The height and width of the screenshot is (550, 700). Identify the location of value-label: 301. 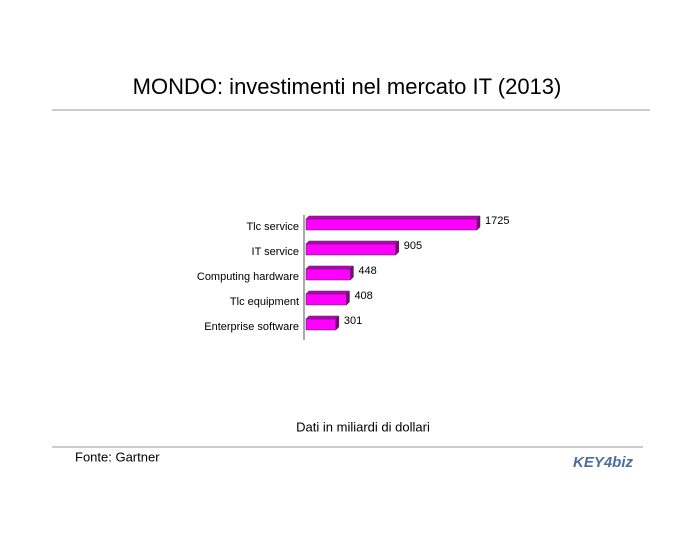
(353, 321).